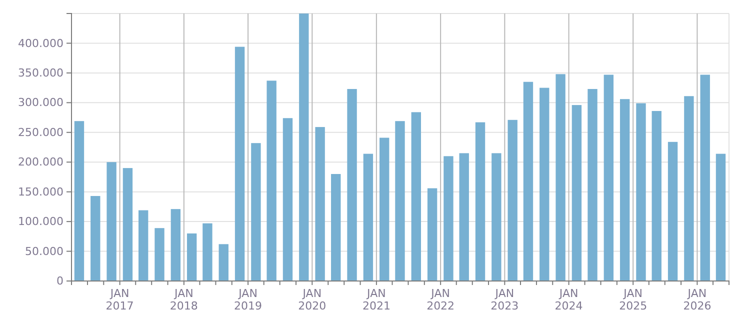  I want to click on y-tick-label: 350.000, so click(41, 73).